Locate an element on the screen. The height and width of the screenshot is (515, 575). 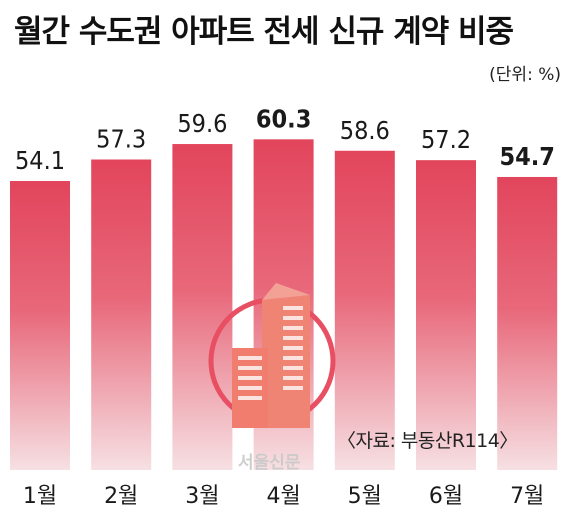
value-label-1: 54.1 is located at coordinates (40, 160).